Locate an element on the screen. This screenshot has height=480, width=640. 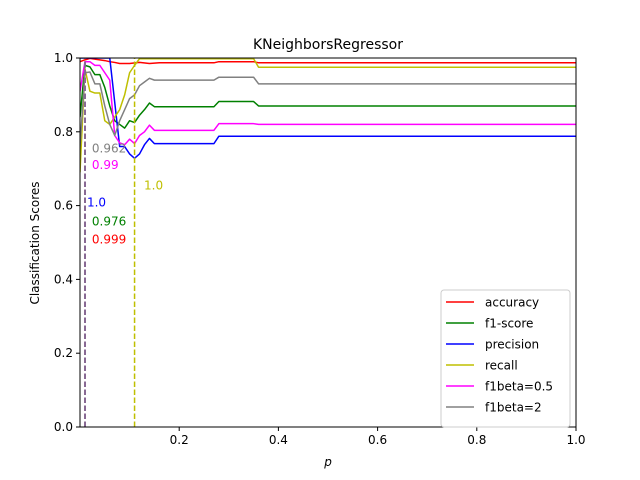
y-tick-label-5: 1.0 is located at coordinates (63, 58).